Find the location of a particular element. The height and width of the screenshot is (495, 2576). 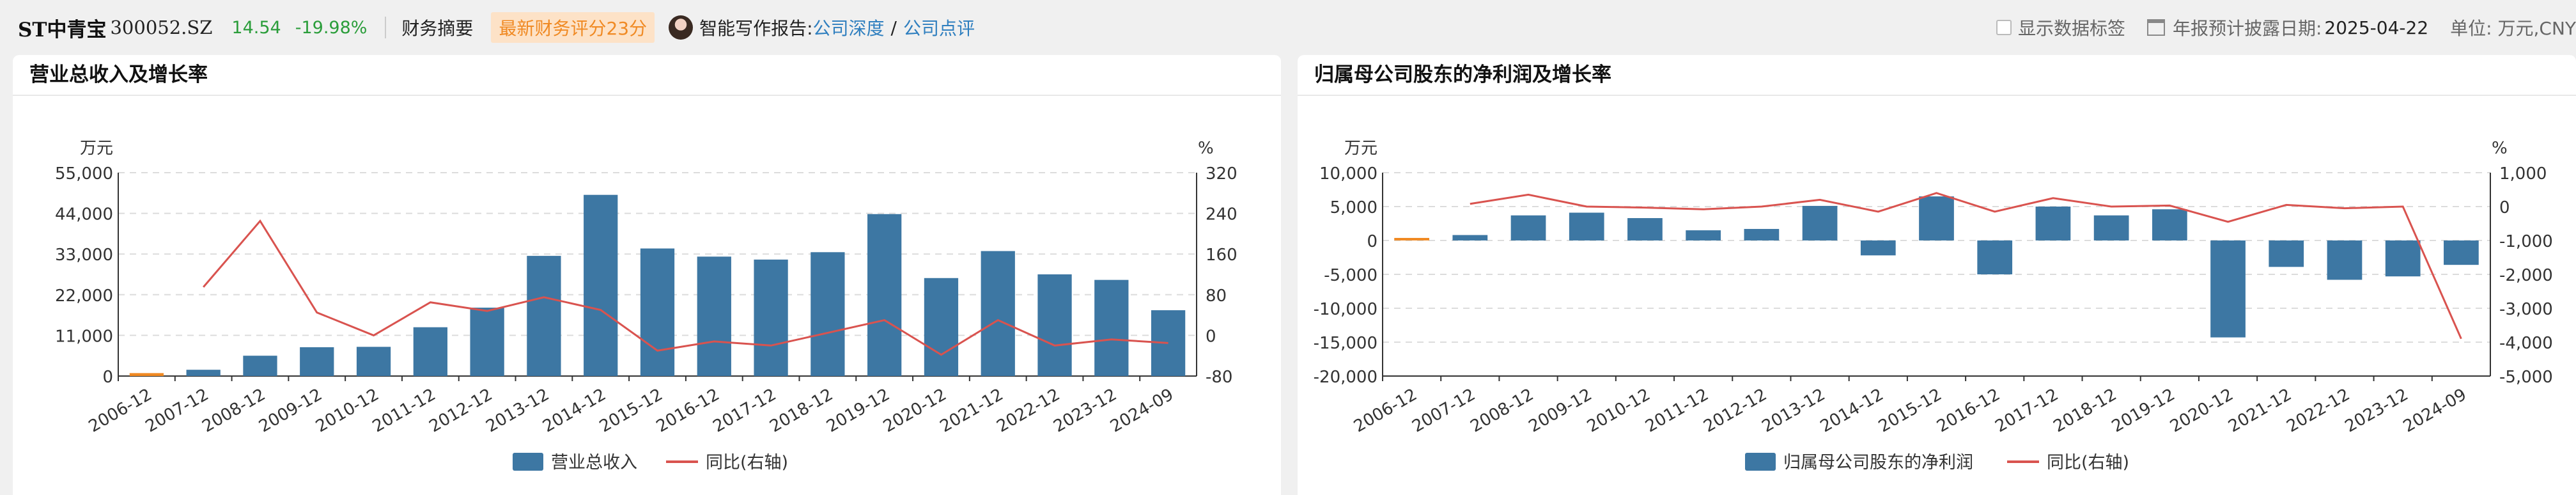

show-data-labels-checkbox is located at coordinates (2004, 27).